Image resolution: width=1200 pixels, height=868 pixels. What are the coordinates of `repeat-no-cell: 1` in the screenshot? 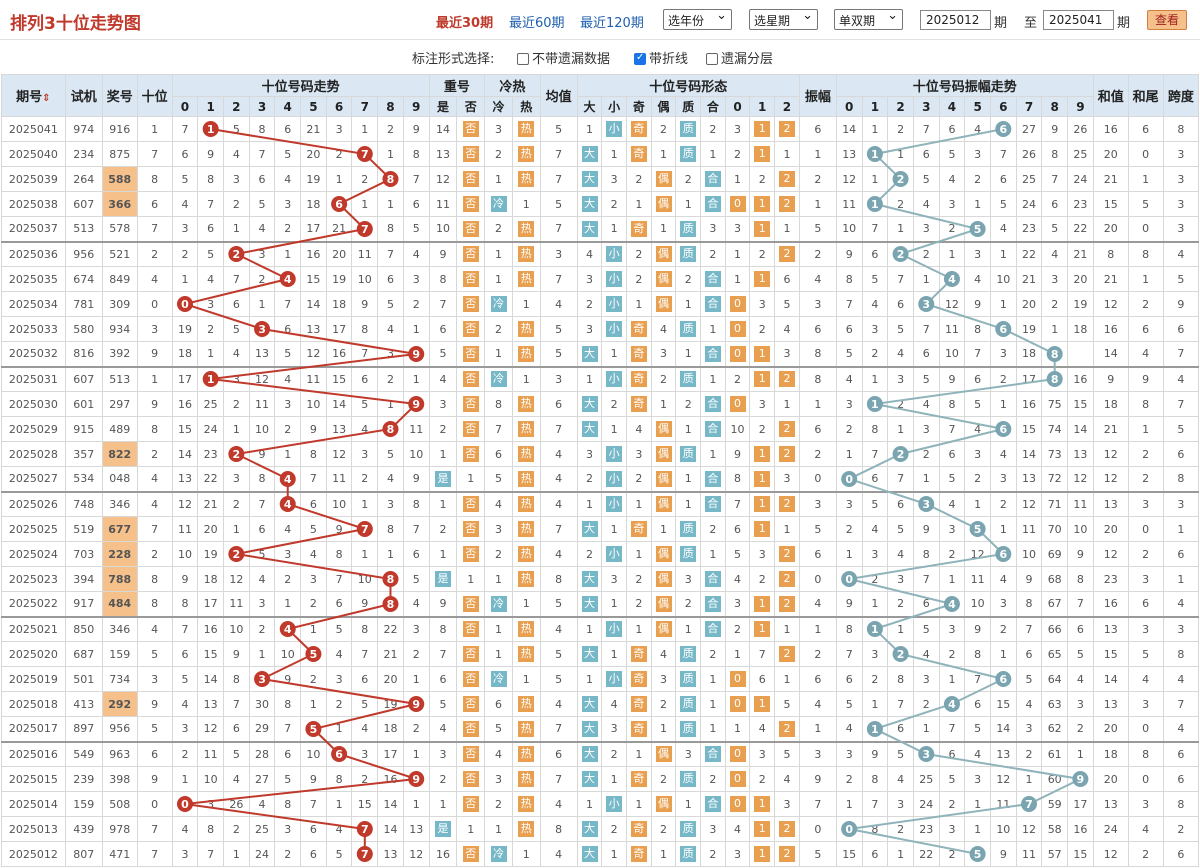 It's located at (471, 479).